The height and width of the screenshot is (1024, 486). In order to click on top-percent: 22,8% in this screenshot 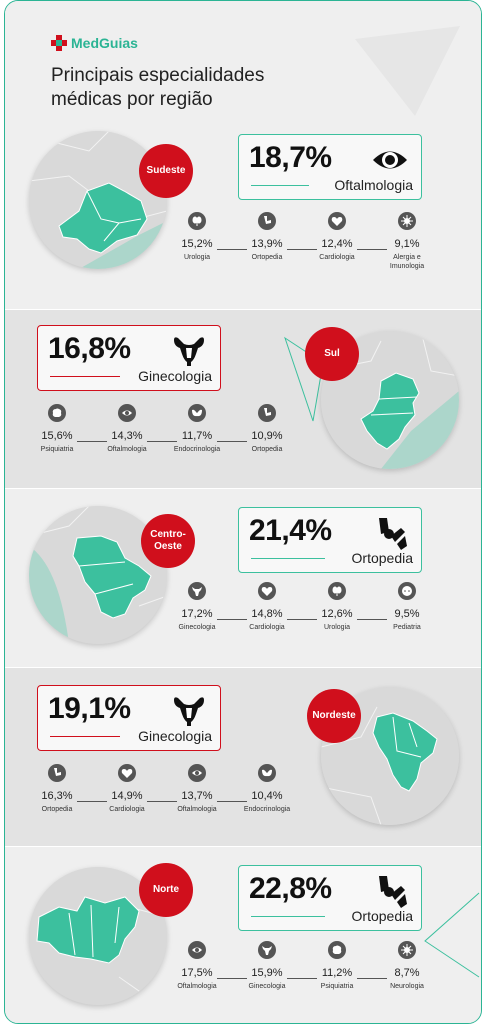, I will do `click(290, 888)`.